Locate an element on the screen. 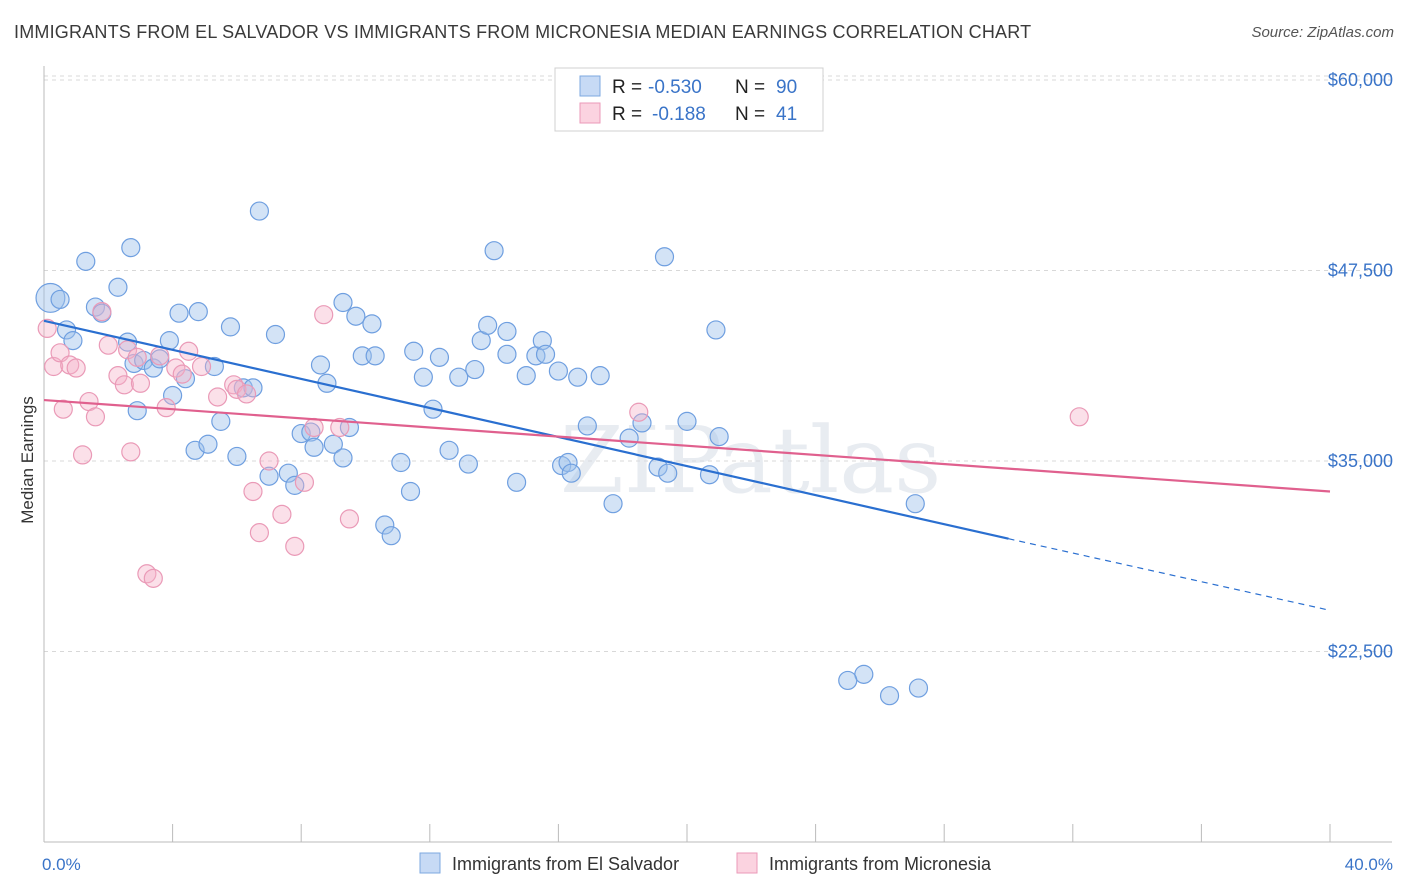 This screenshot has width=1406, height=892. legend-swatch-micronesia is located at coordinates (590, 113).